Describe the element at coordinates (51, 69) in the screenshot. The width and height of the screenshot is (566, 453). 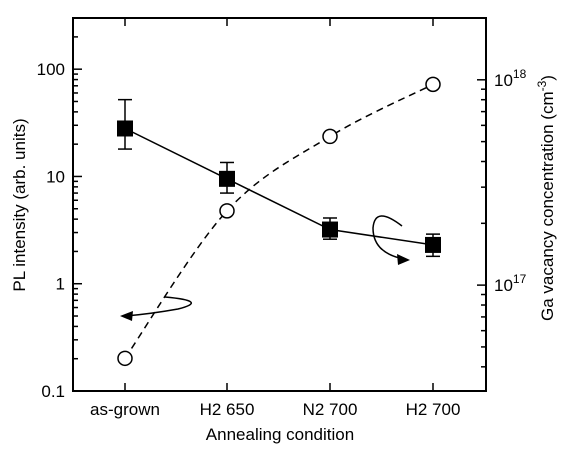
I see `left-tick-label: 100` at that location.